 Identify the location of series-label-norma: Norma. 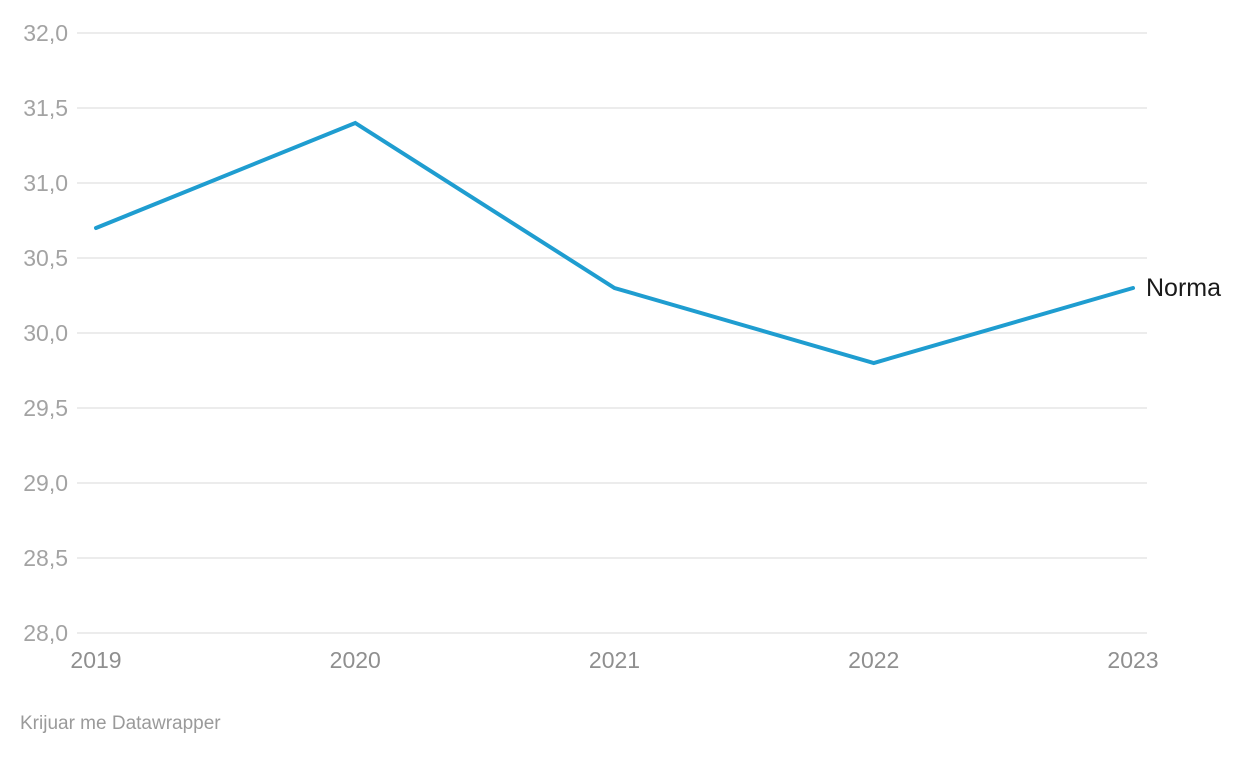
(1184, 288).